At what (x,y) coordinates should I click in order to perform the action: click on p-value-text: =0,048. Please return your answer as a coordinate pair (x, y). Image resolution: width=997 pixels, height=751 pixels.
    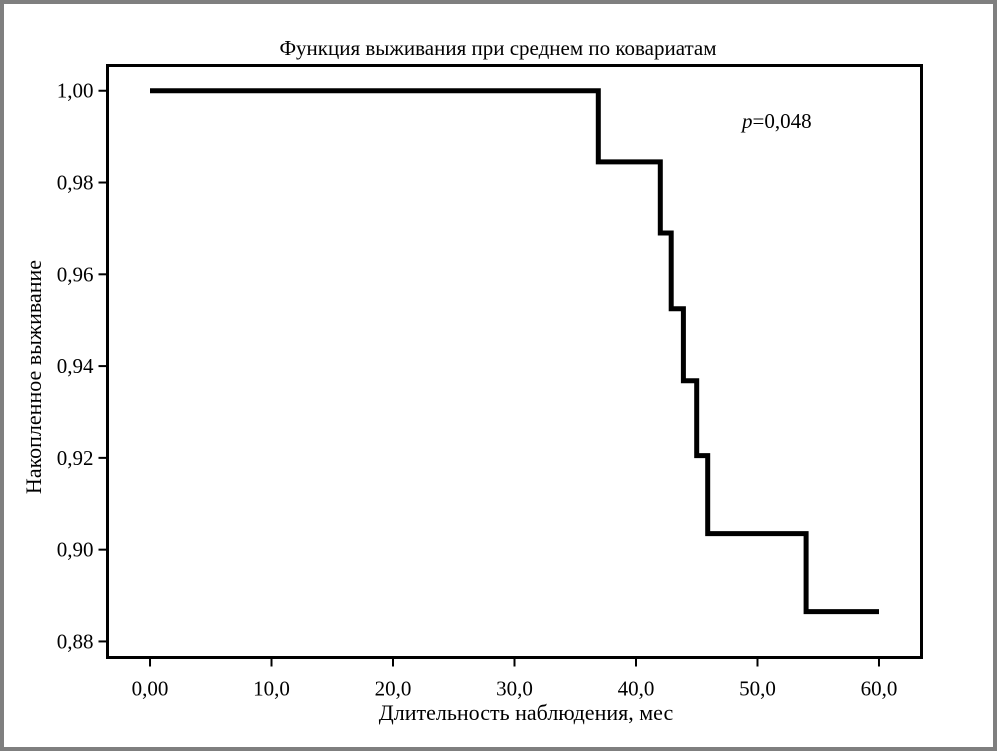
    Looking at the image, I should click on (782, 121).